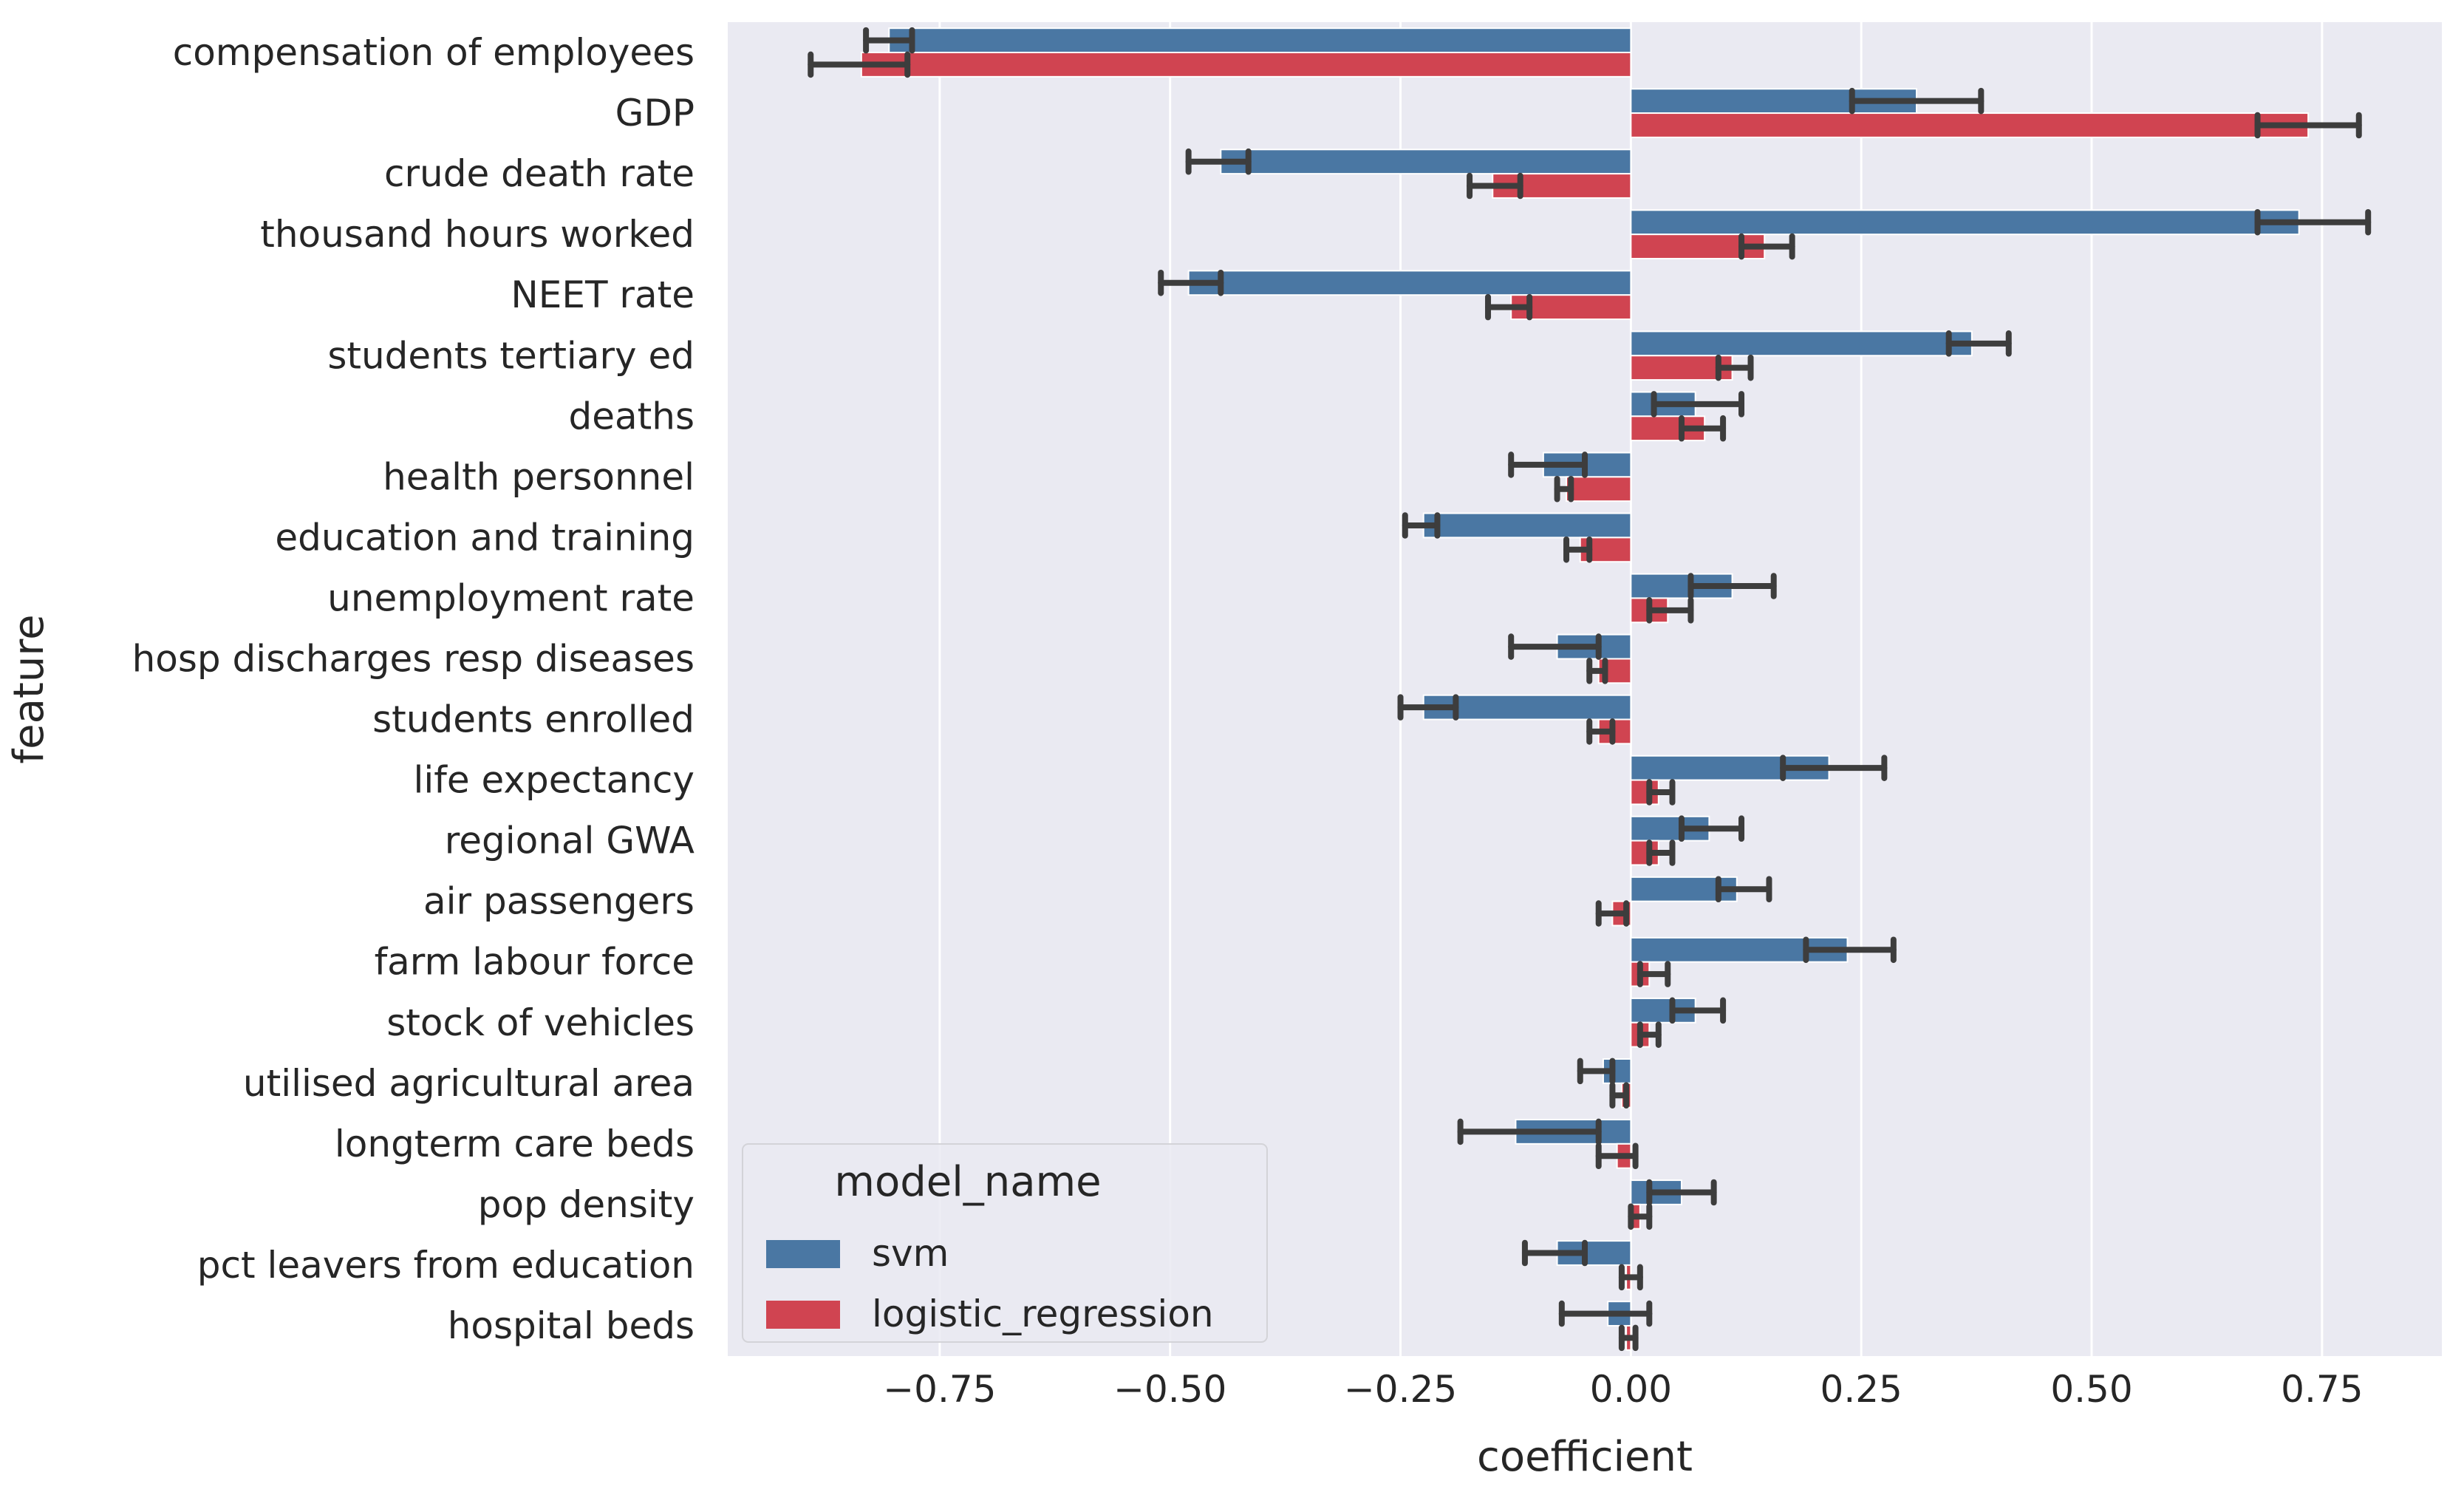  I want to click on x-tick-labels: −0.75 −0.50 −0.25 0.00 0.25 0.50 0.75, so click(1623, 1390).